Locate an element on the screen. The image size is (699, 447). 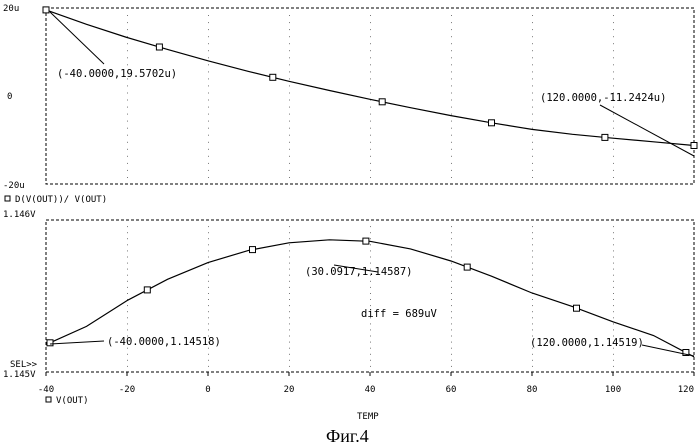
diff-label: diff = 689uV is located at coordinates (399, 314).